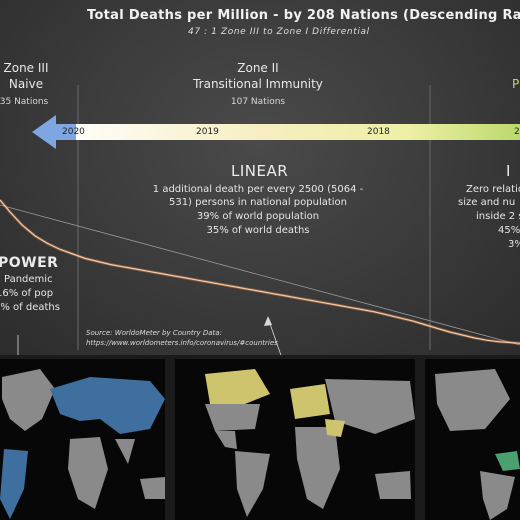 The width and height of the screenshot is (520, 520). I want to click on linear-line-4: 35% of world deaths, so click(258, 230).